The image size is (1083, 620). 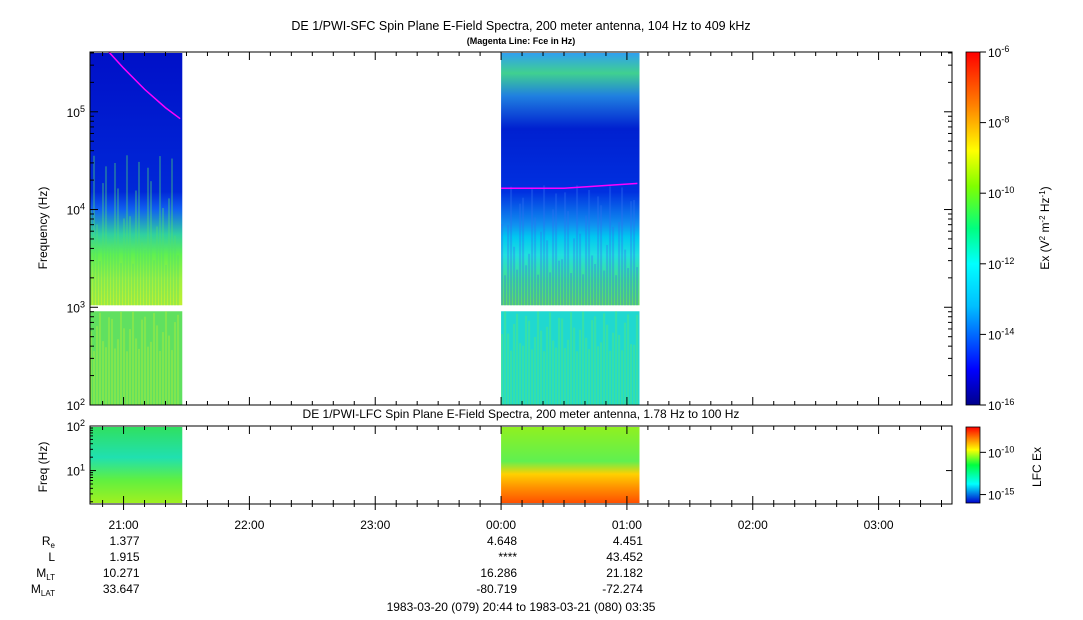 I want to click on ephemeris-value: 1.377, so click(x=125, y=541).